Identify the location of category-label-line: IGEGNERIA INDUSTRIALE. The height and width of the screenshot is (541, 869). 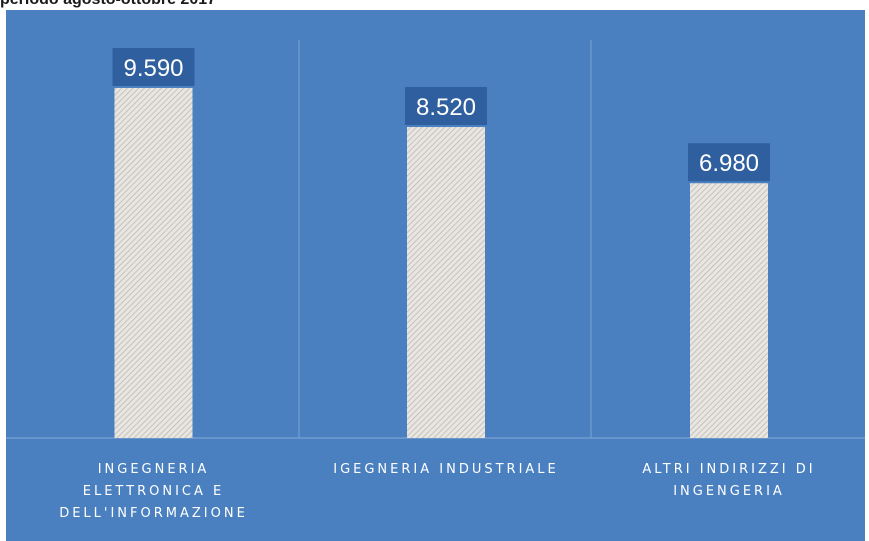
(446, 469).